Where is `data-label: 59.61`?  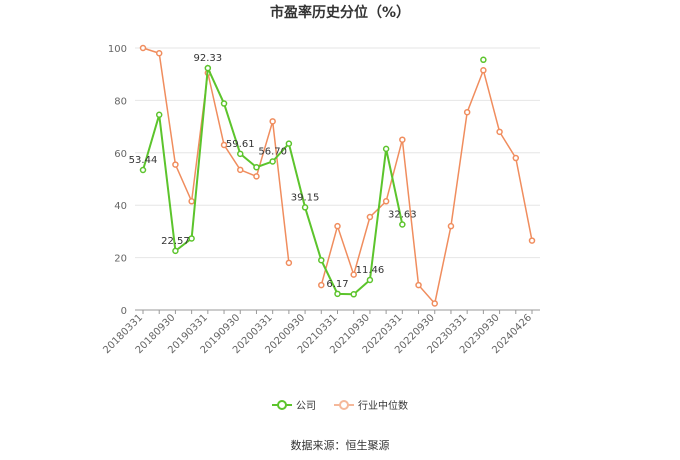
data-label: 59.61 is located at coordinates (240, 144).